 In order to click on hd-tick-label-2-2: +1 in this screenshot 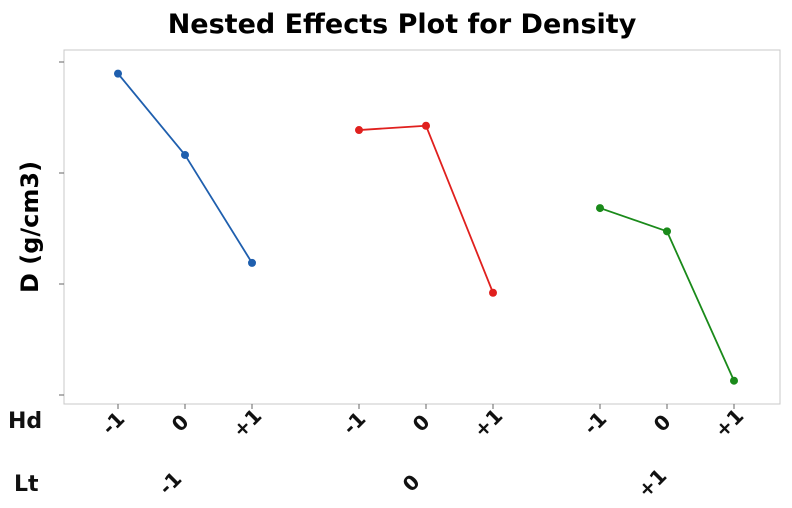, I will do `click(729, 423)`.